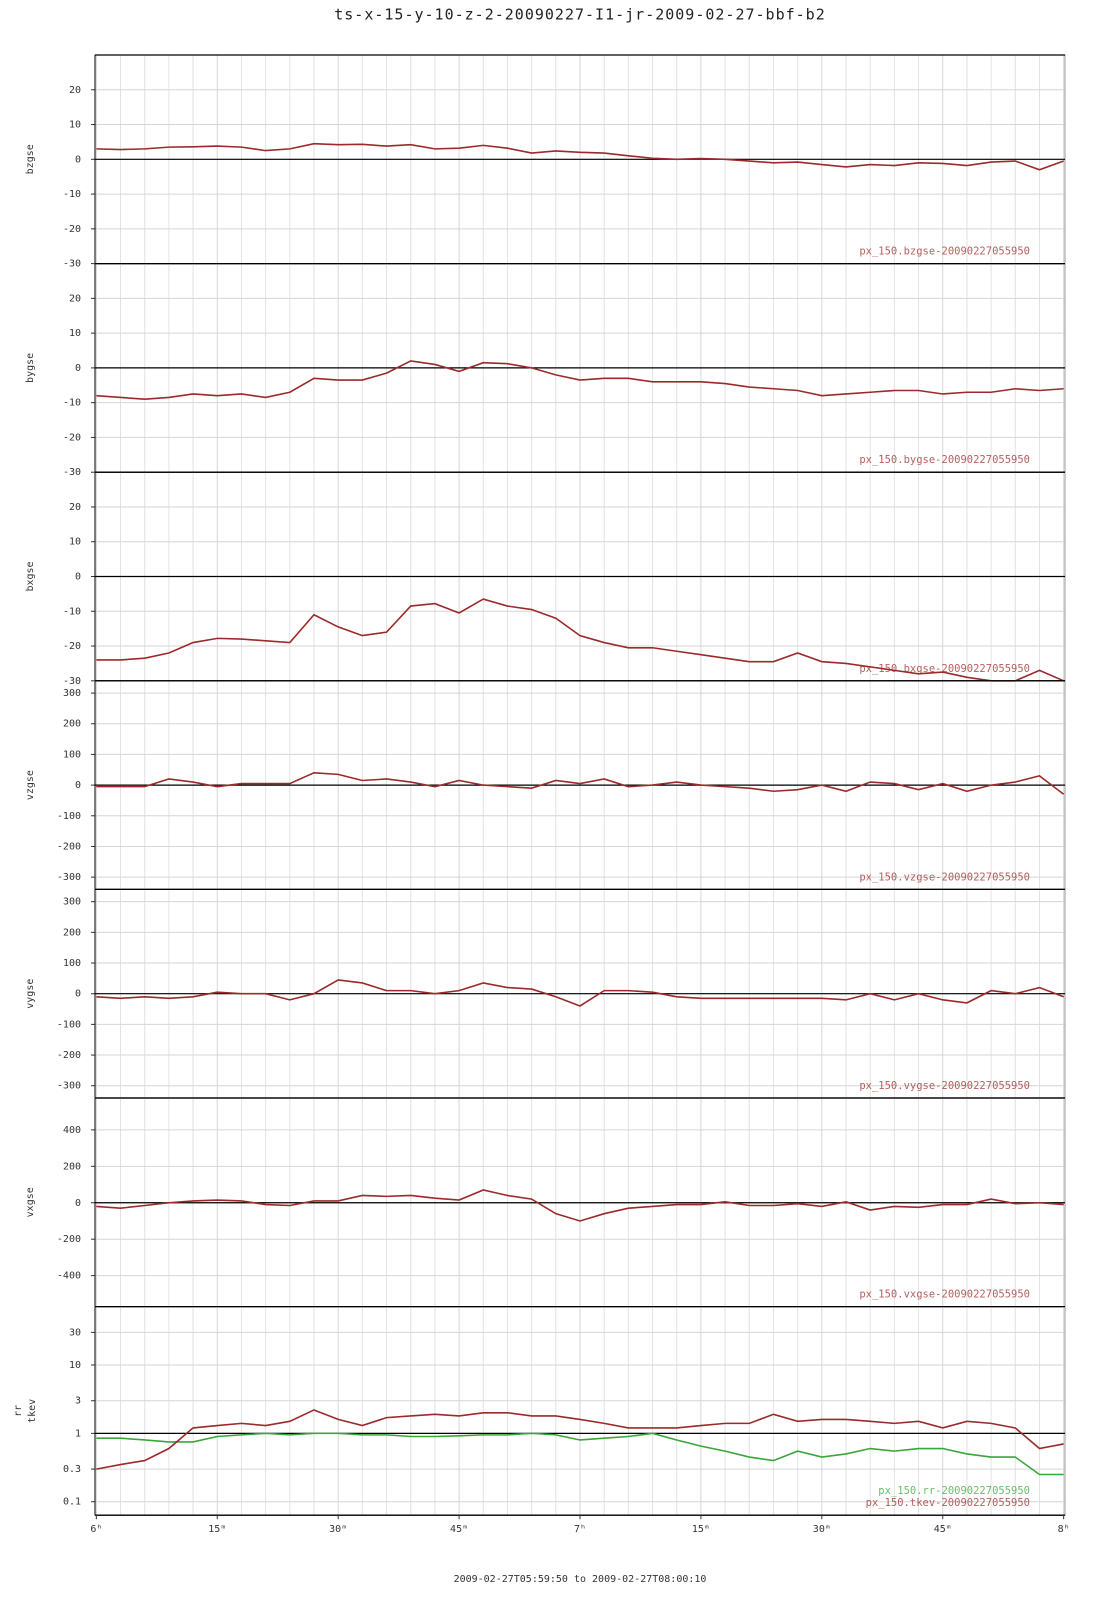 Image resolution: width=1107 pixels, height=1600 pixels. I want to click on y-axis-label: vxgse, so click(30, 1202).